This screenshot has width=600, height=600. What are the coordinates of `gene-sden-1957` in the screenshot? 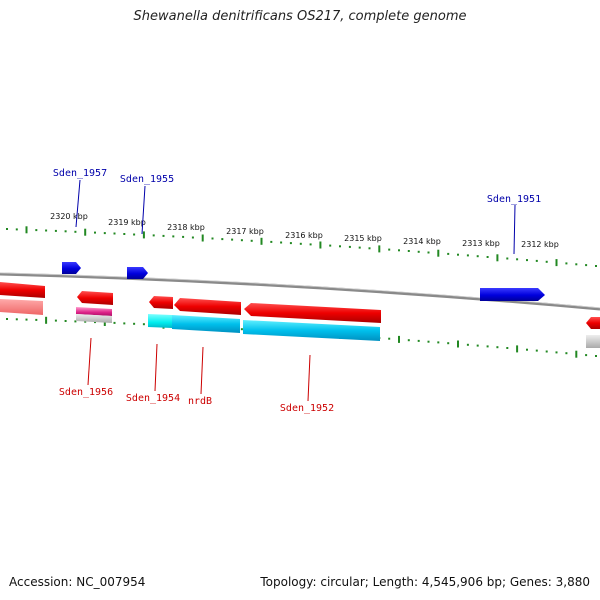 It's located at (71, 268).